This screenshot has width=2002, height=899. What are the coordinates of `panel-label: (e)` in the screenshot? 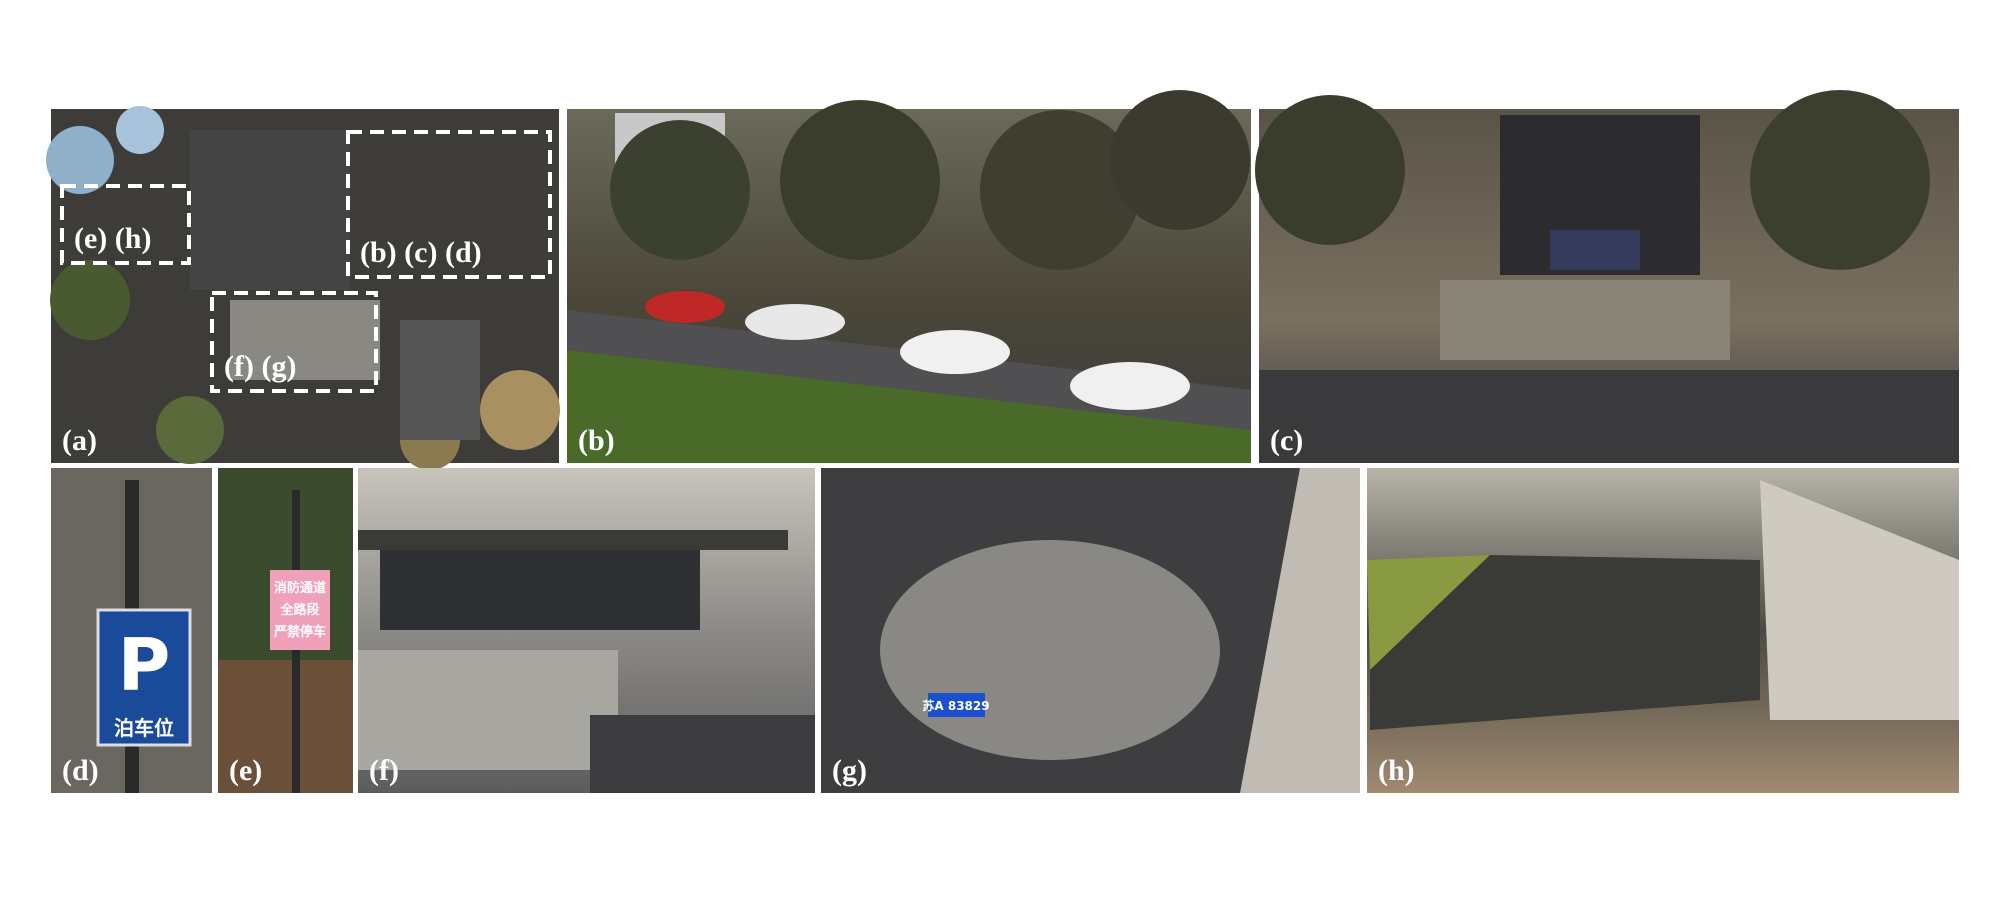 It's located at (245, 770).